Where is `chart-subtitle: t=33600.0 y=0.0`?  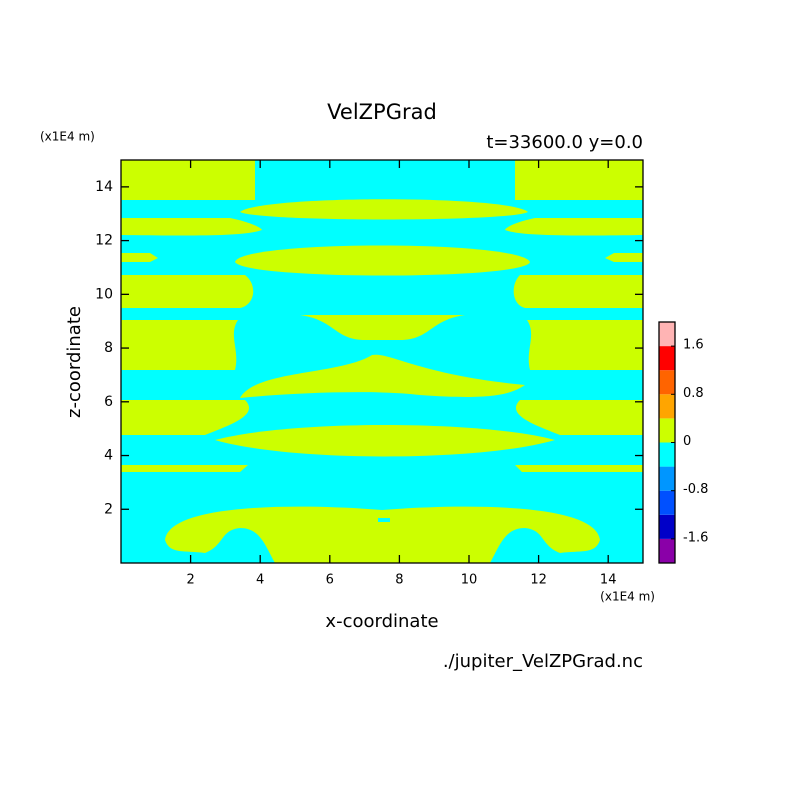 chart-subtitle: t=33600.0 y=0.0 is located at coordinates (564, 142).